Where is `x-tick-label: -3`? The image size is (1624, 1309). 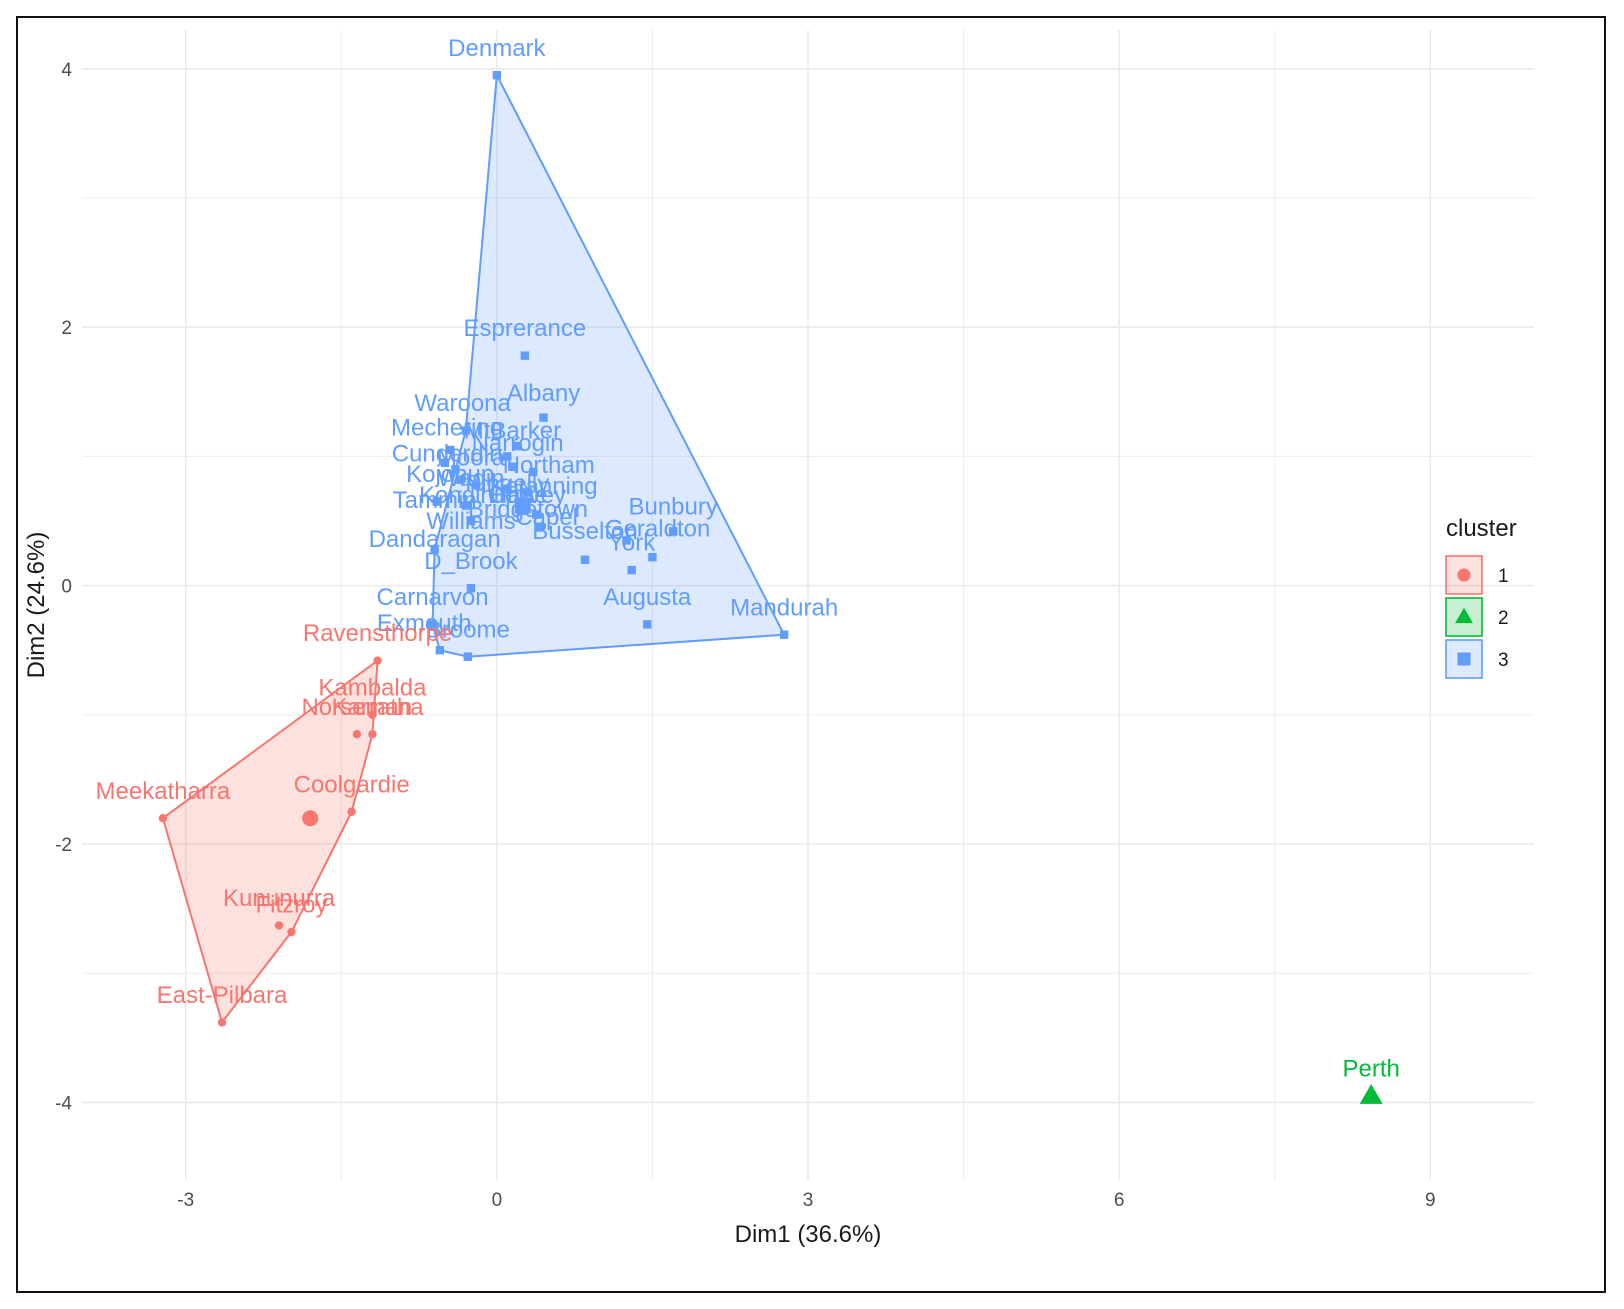
x-tick-label: -3 is located at coordinates (185, 1200).